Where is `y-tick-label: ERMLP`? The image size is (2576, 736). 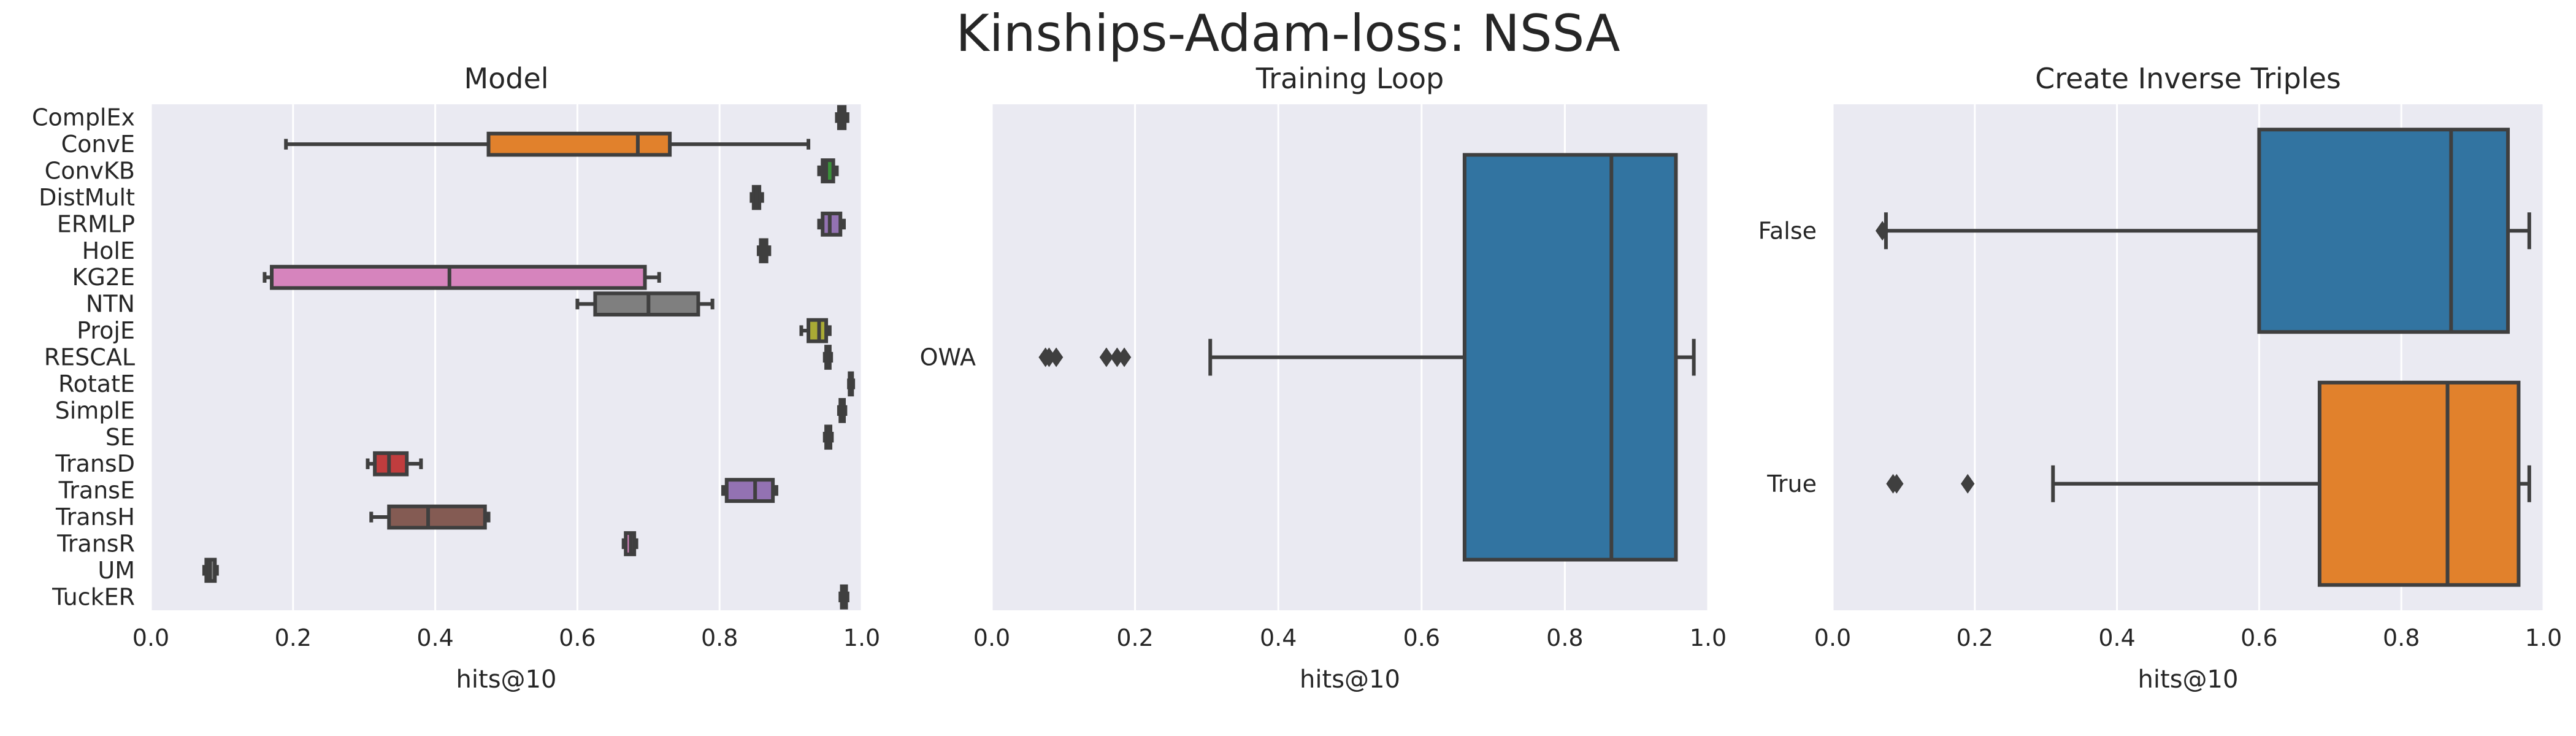 y-tick-label: ERMLP is located at coordinates (96, 223).